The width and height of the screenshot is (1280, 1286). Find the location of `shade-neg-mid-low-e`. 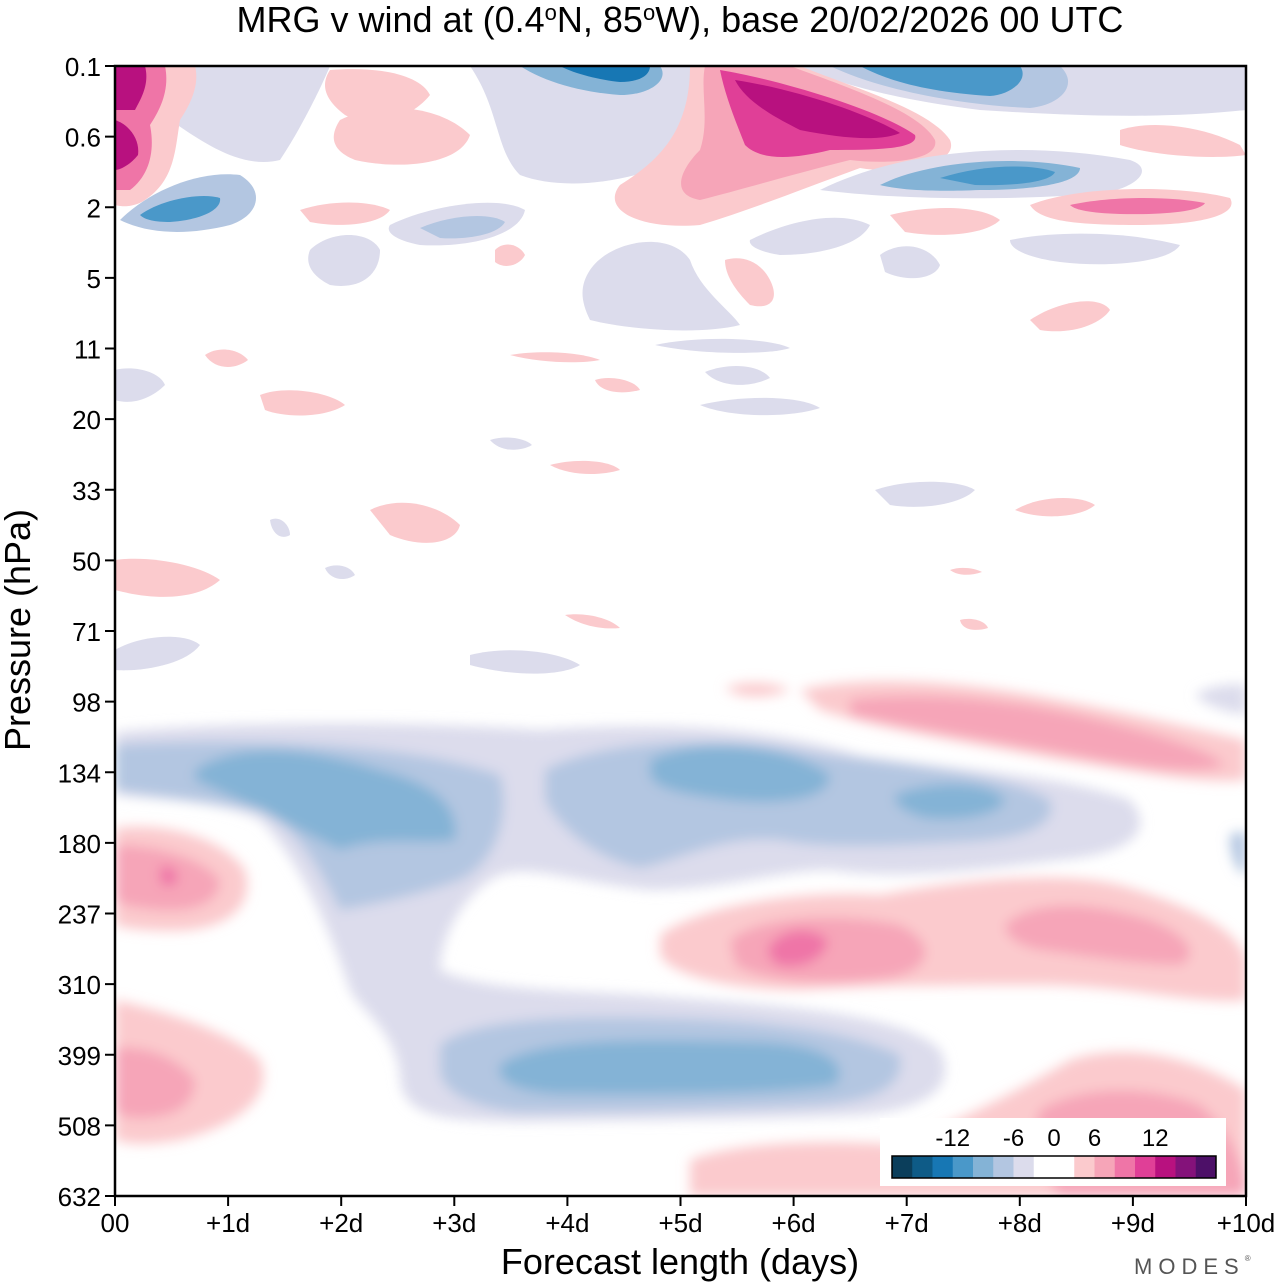

shade-neg-mid-low-e is located at coordinates (1218, 99).